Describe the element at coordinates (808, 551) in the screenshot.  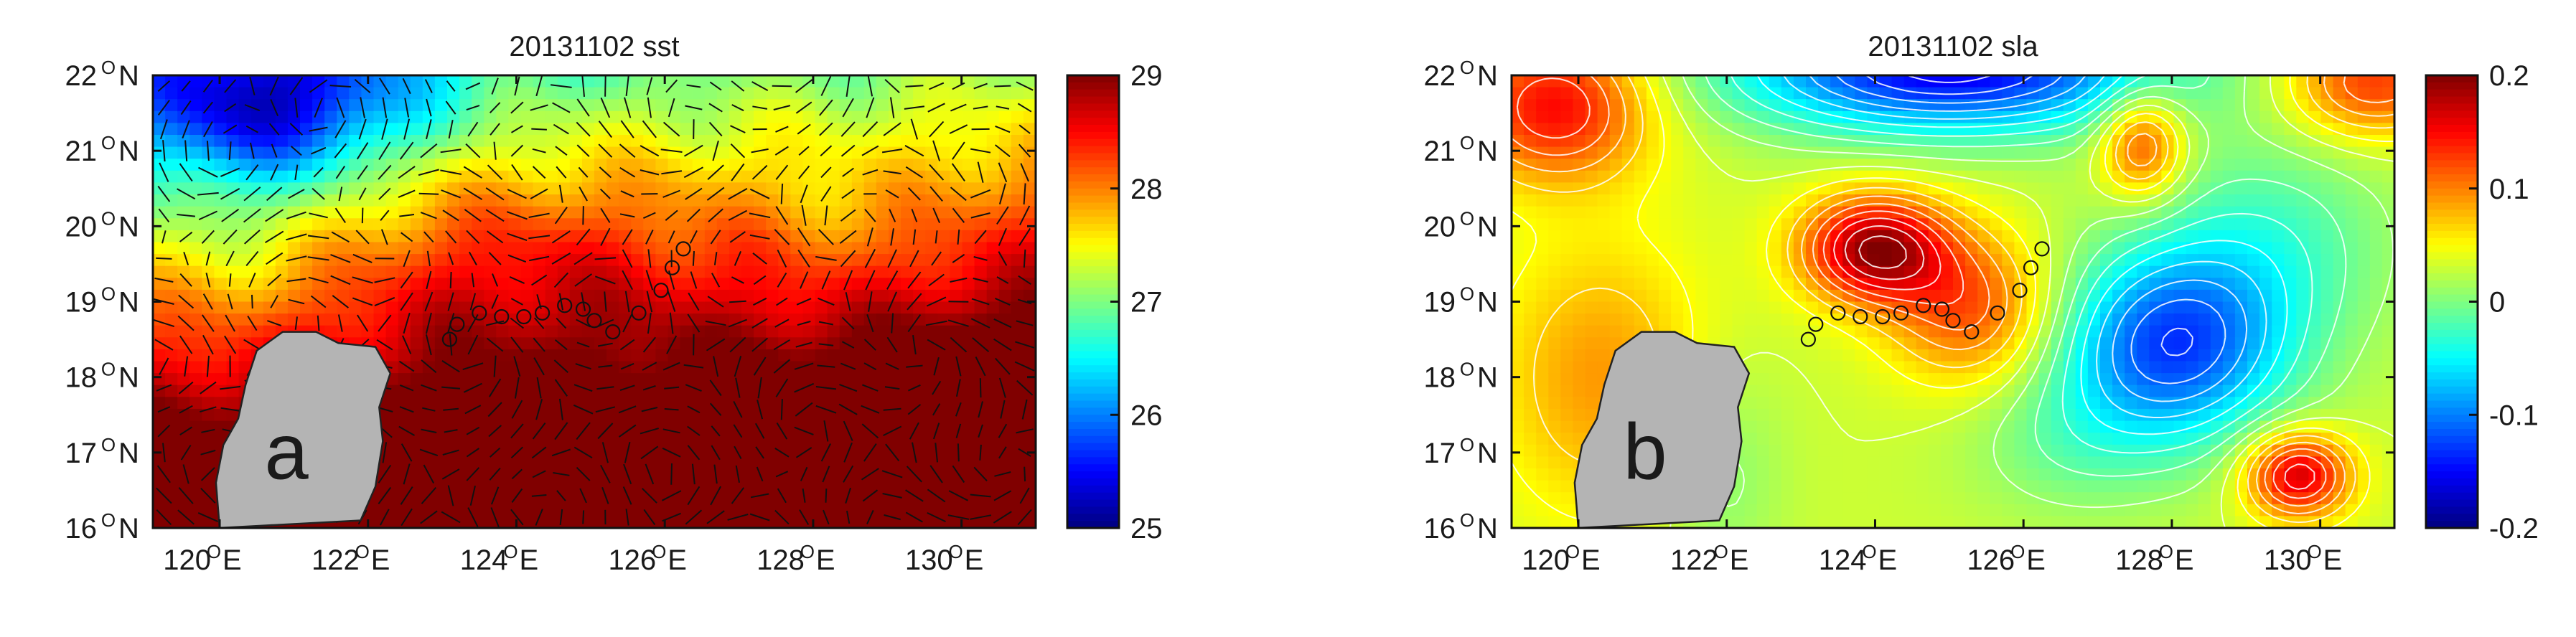
I see `x-tick-degree: O` at that location.